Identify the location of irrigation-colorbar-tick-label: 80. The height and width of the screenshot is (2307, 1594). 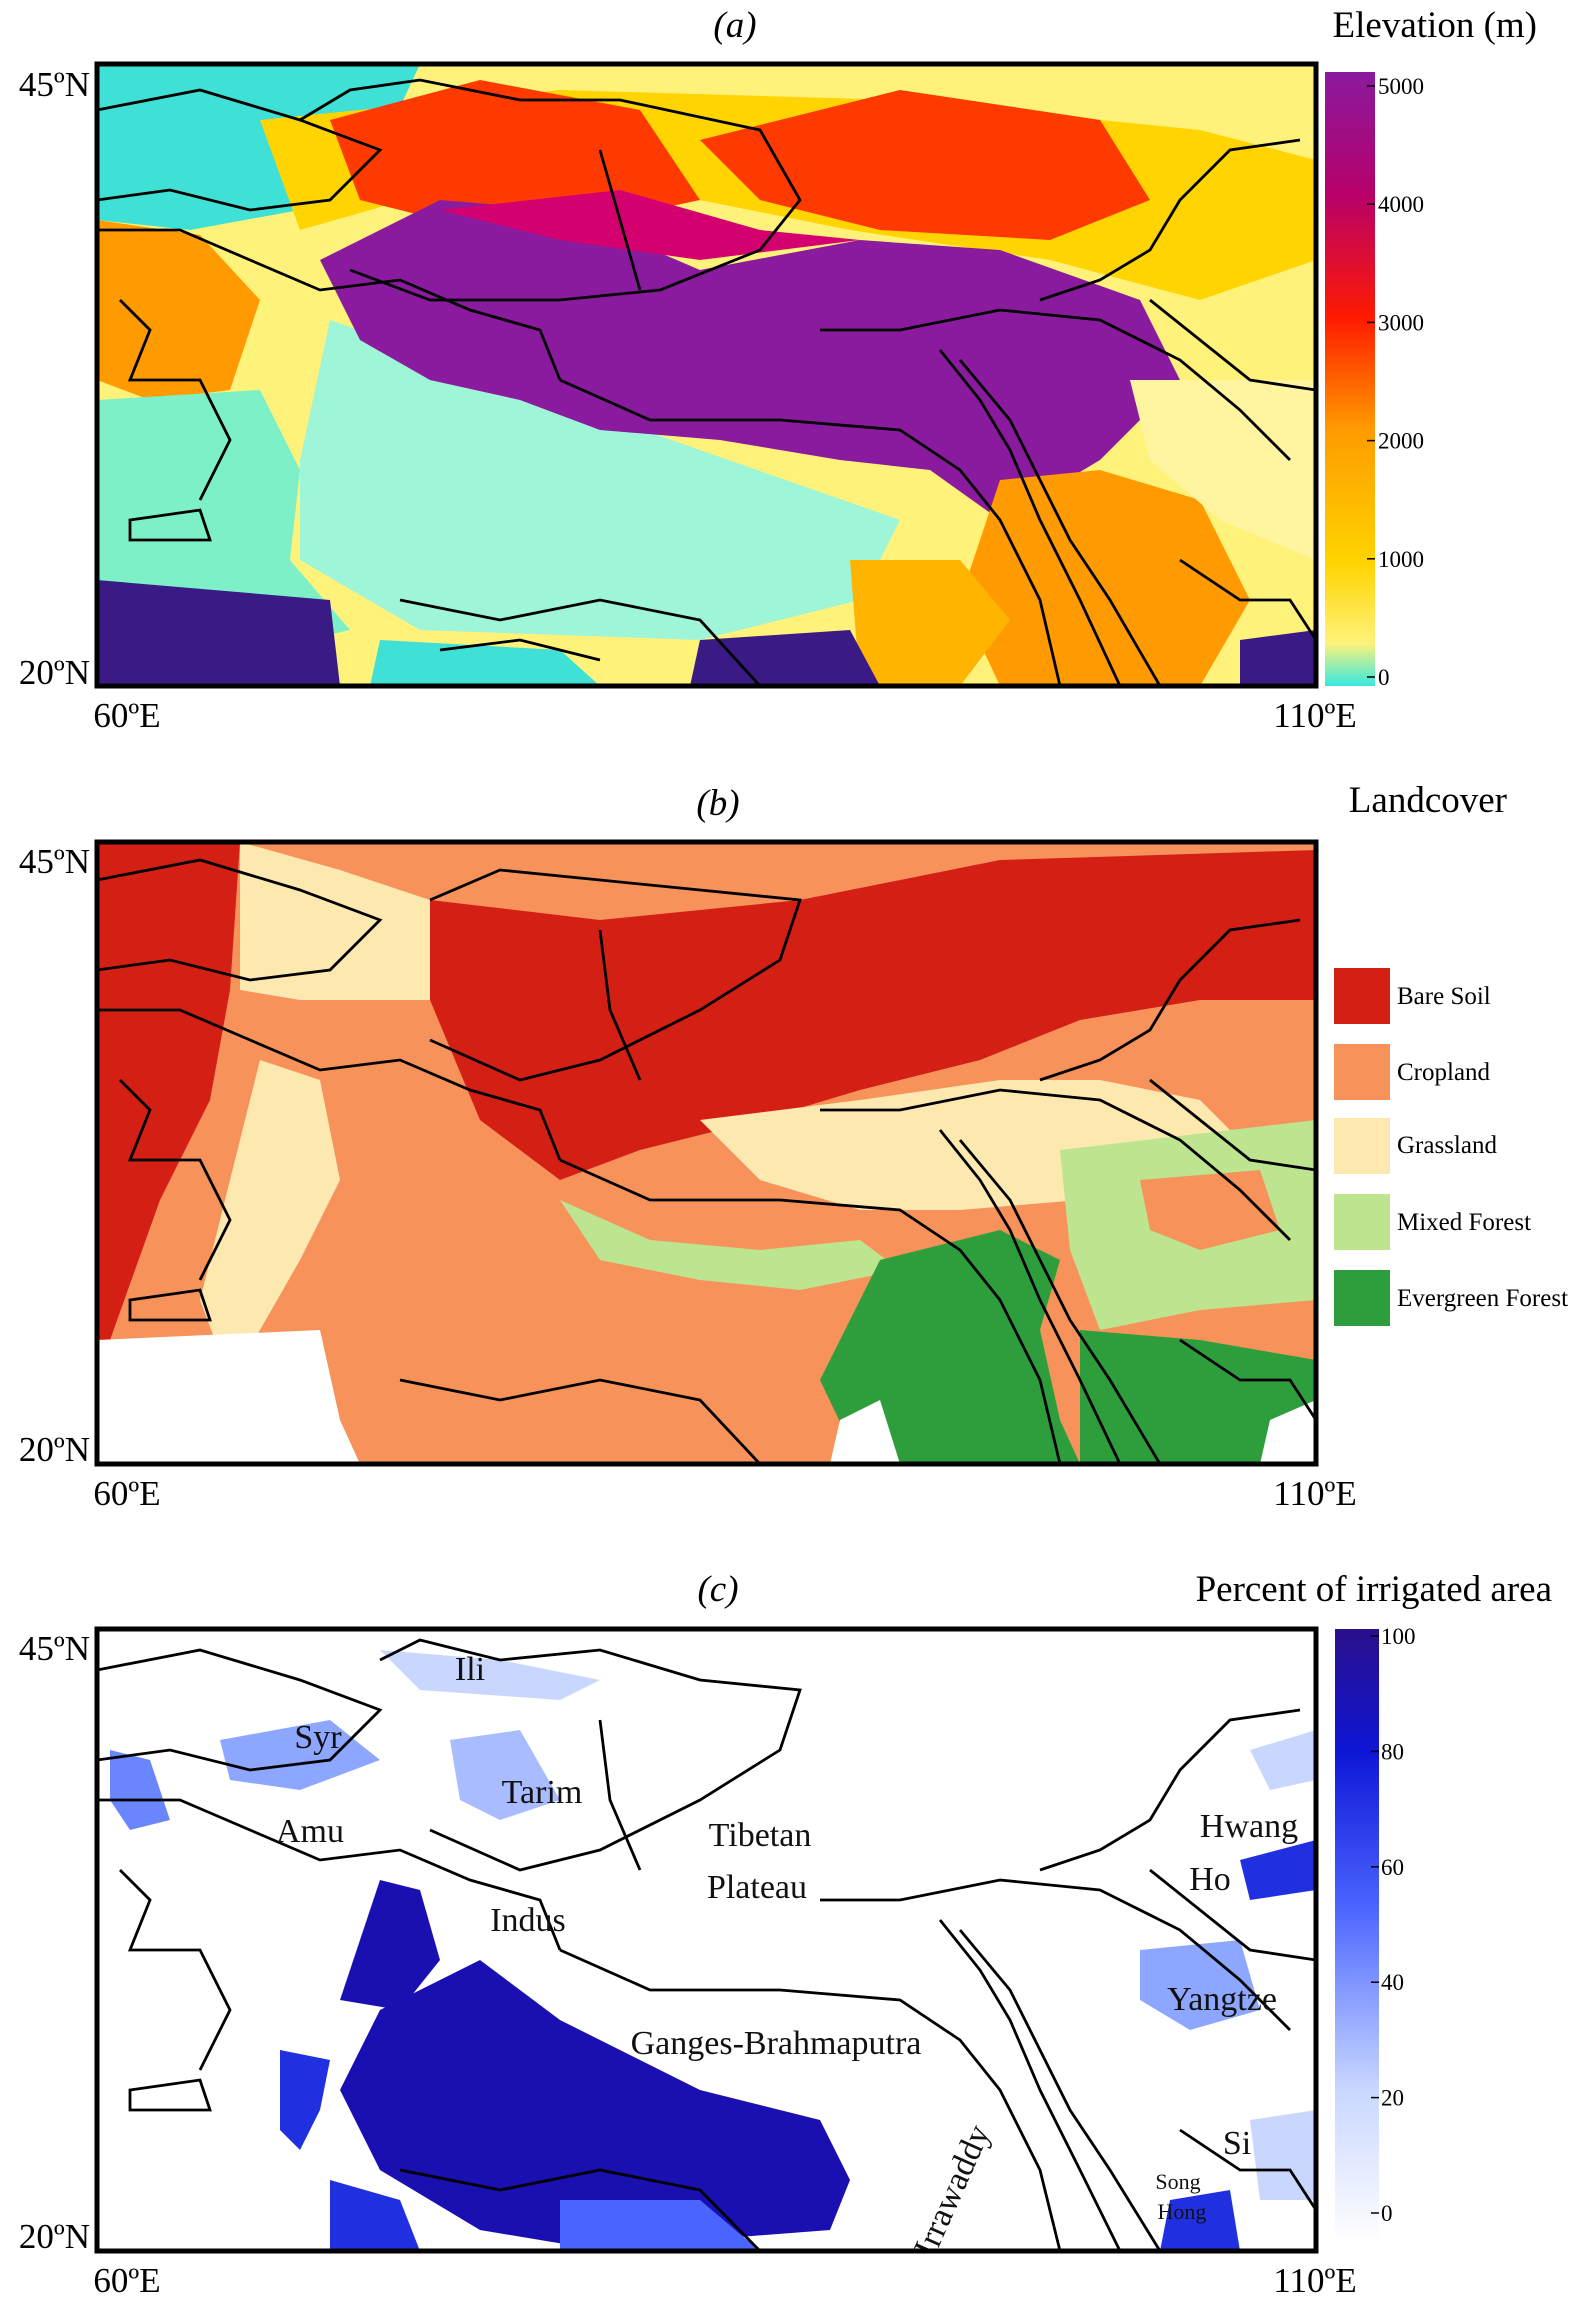
(1392, 1751).